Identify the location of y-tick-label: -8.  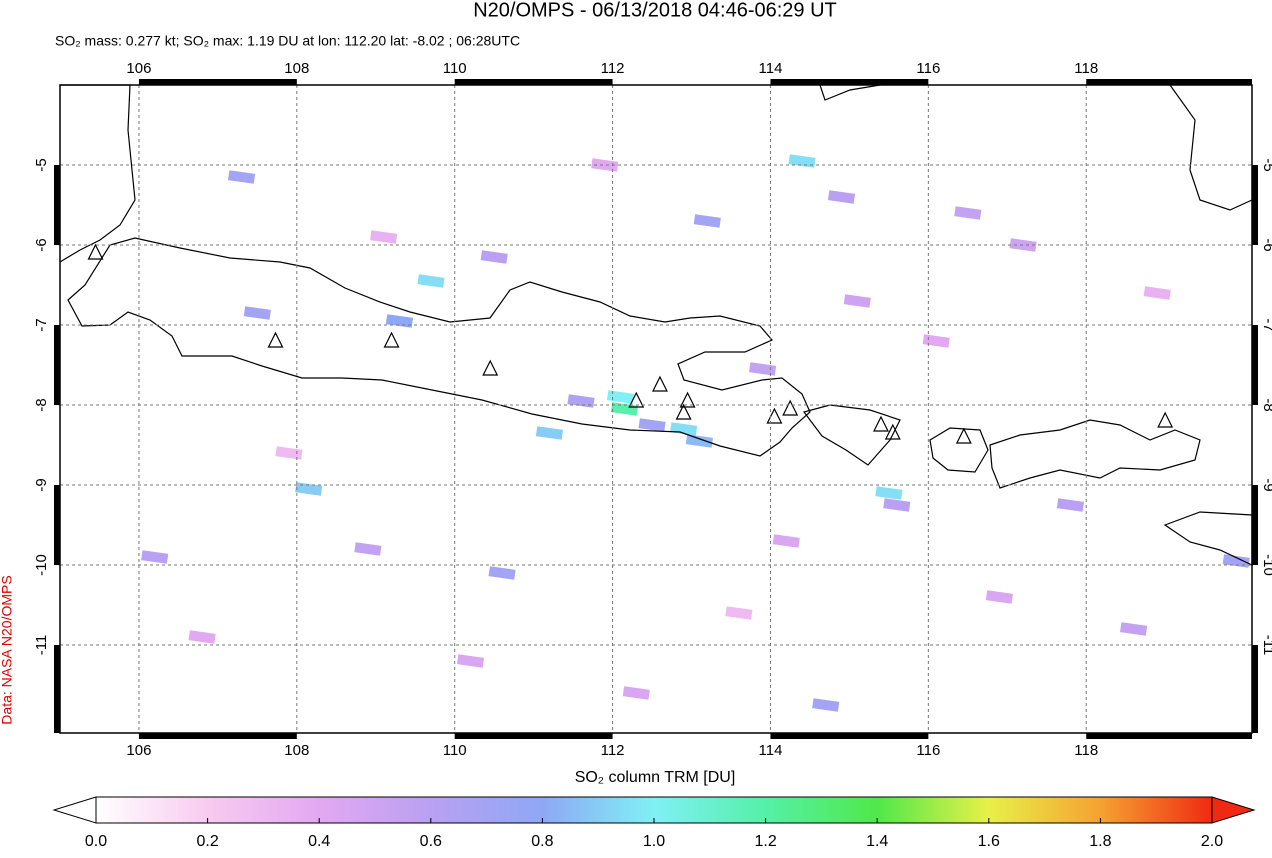
(1266, 404).